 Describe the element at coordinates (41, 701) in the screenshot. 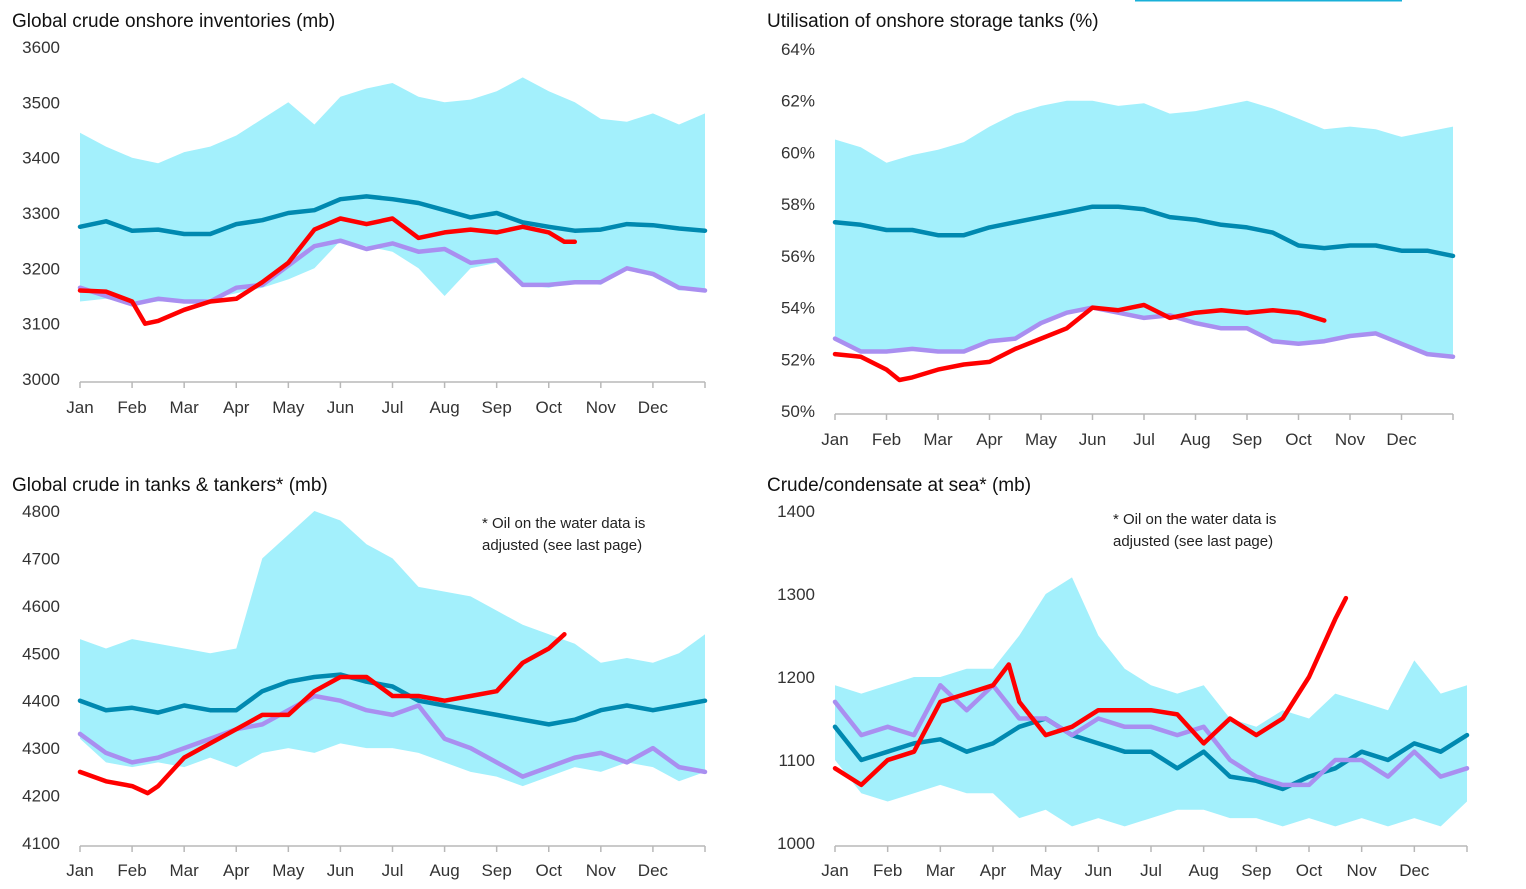

I see `y-tick-label: 4400` at that location.